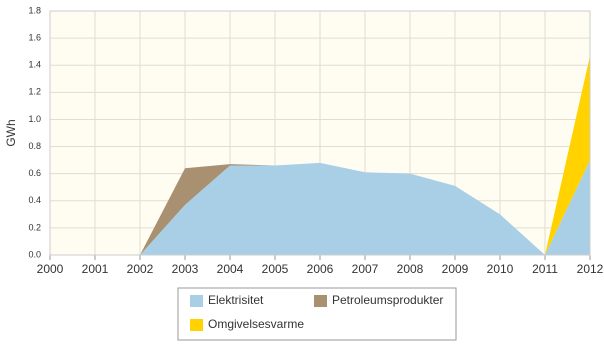  I want to click on y-tick-label: 1.0, so click(34, 119).